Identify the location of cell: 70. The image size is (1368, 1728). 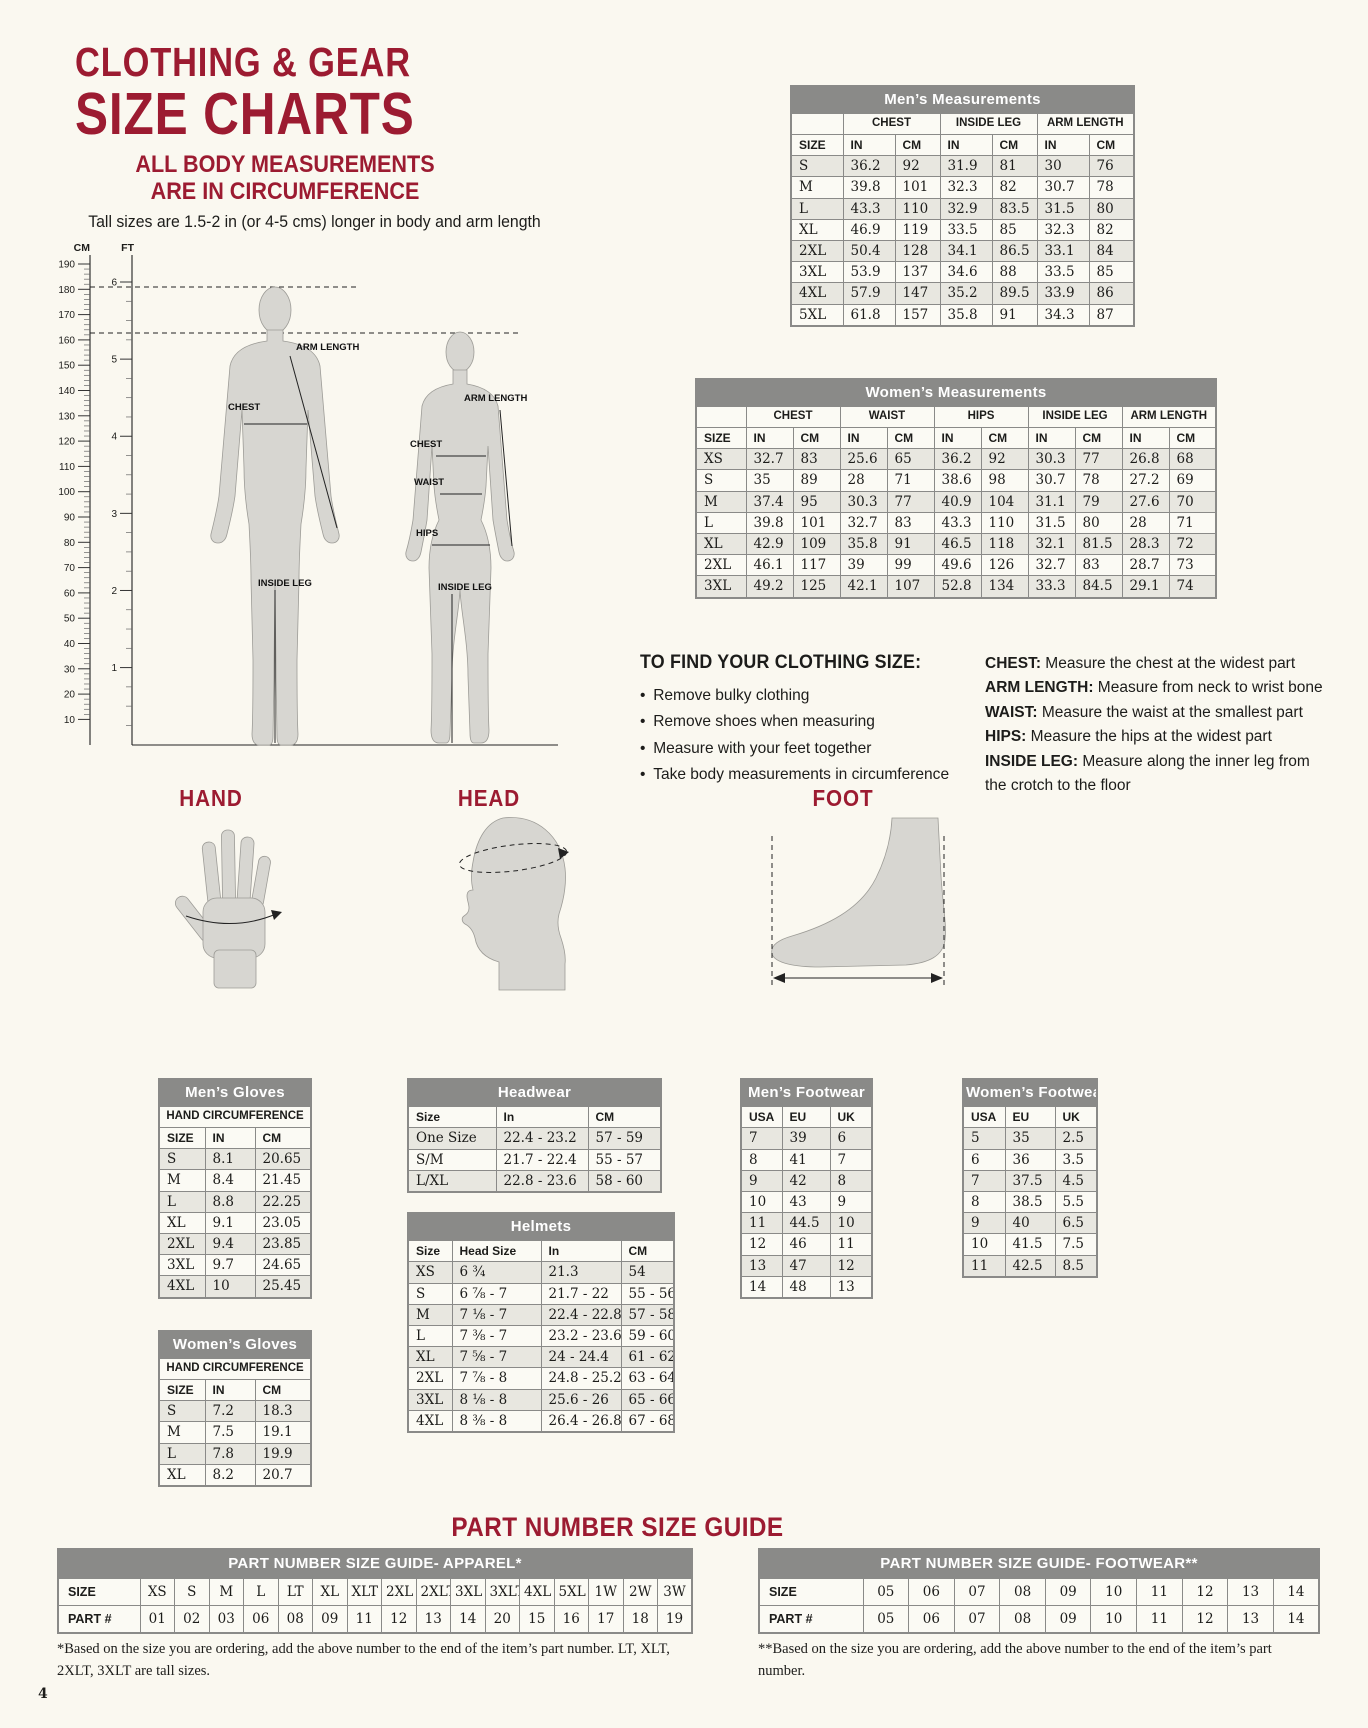
(1192, 501).